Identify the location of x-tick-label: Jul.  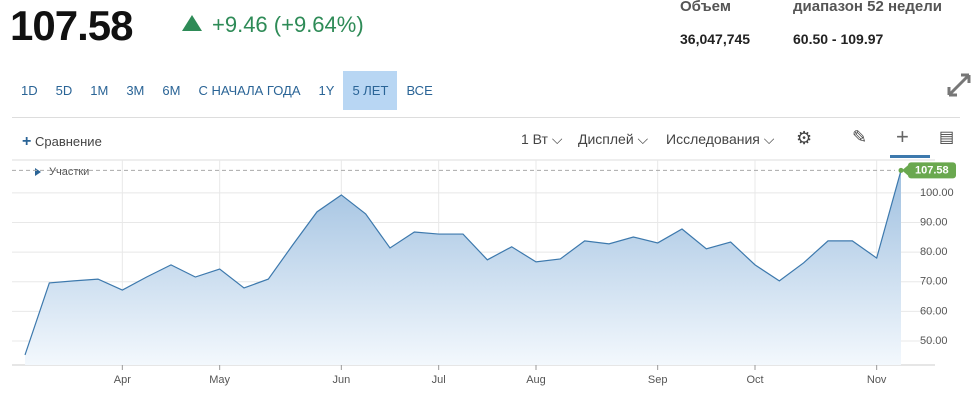
(439, 380).